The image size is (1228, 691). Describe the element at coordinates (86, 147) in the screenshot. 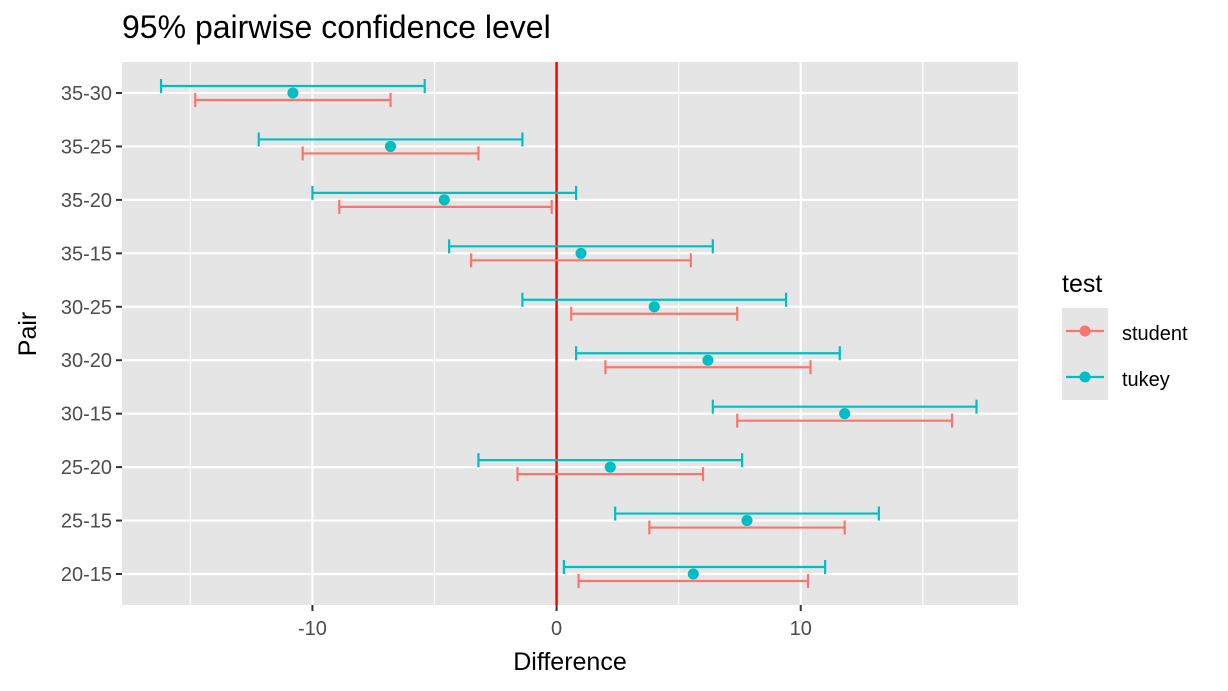

I see `y-tick-label-35-25: 35-25` at that location.